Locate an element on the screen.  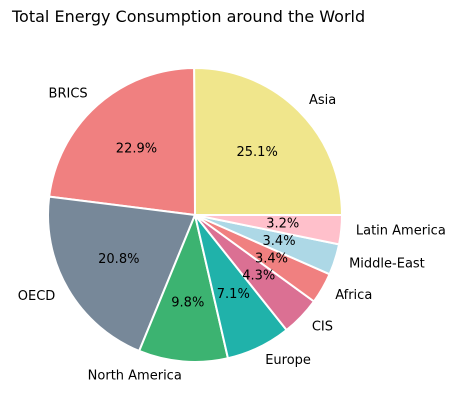
category-label: North America is located at coordinates (135, 376).